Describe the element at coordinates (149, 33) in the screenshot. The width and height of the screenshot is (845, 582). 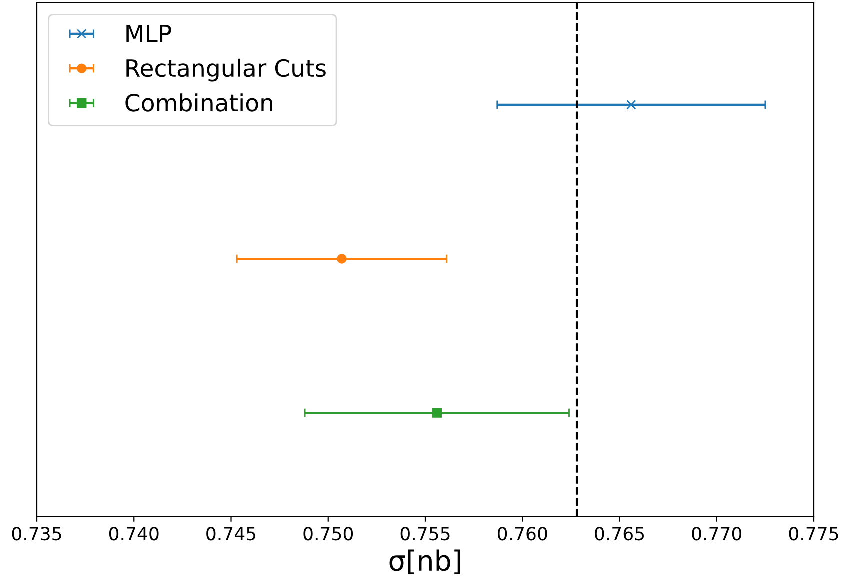
I see `legend-label: MLP` at that location.